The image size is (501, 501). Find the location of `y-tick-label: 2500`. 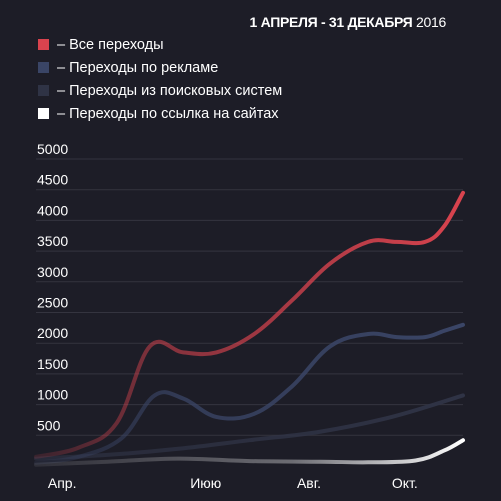

y-tick-label: 2500 is located at coordinates (52, 303).